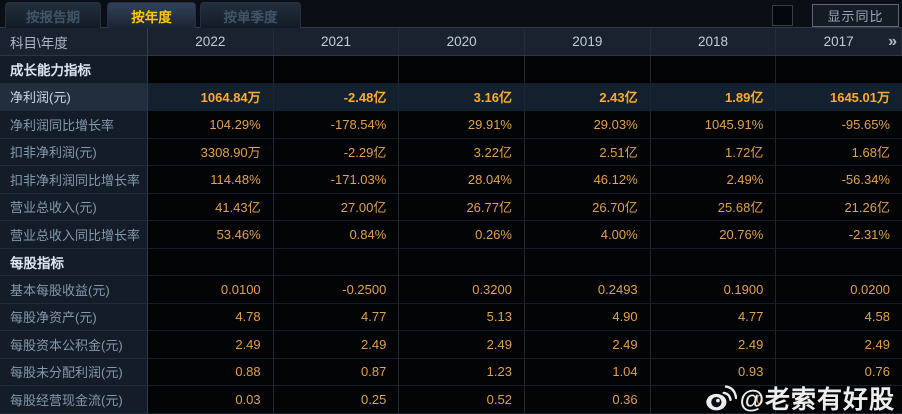  I want to click on scroll-more-years-icon: », so click(892, 41).